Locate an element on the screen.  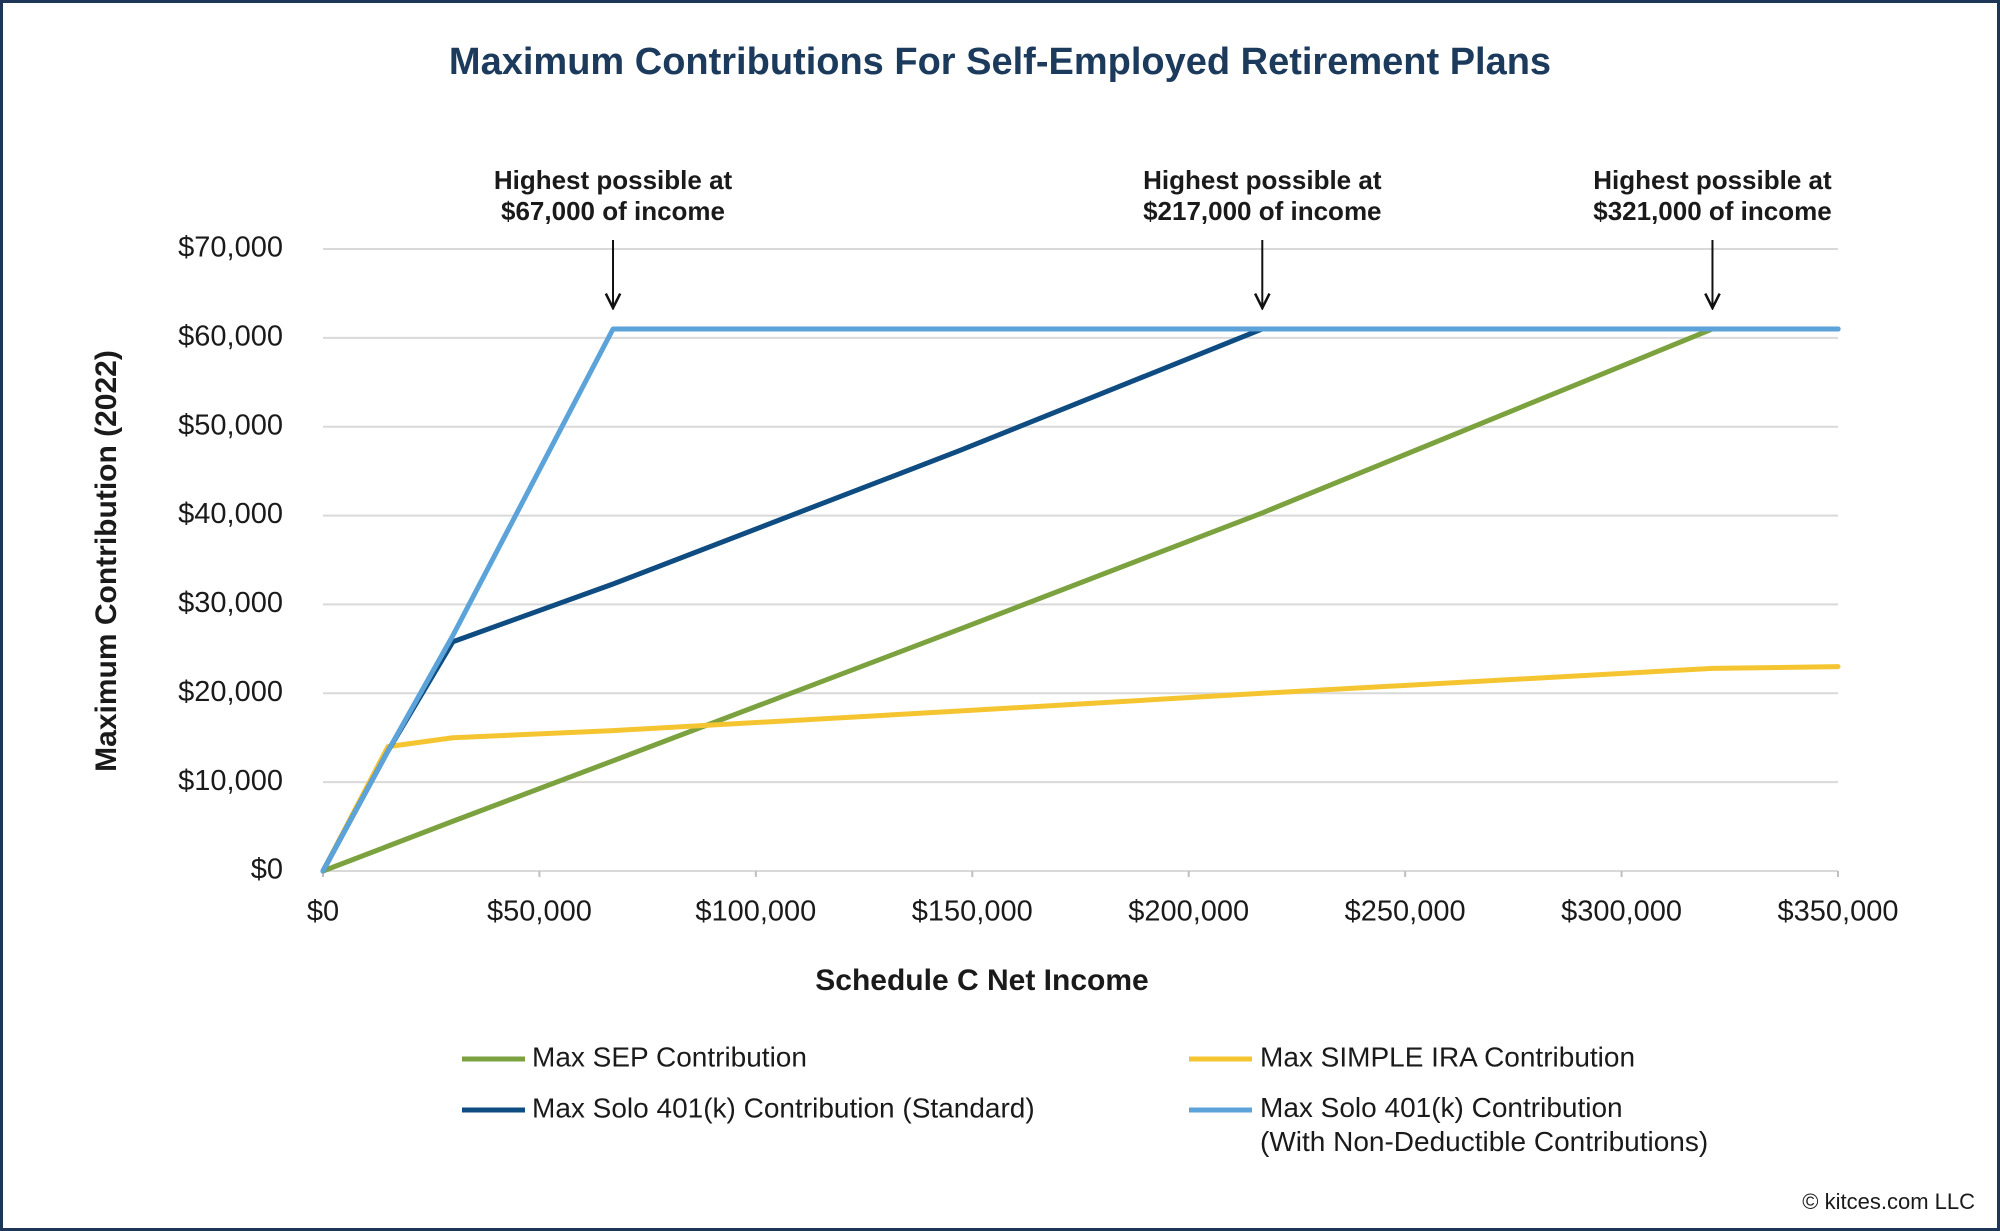
series-line is located at coordinates (1080, 769).